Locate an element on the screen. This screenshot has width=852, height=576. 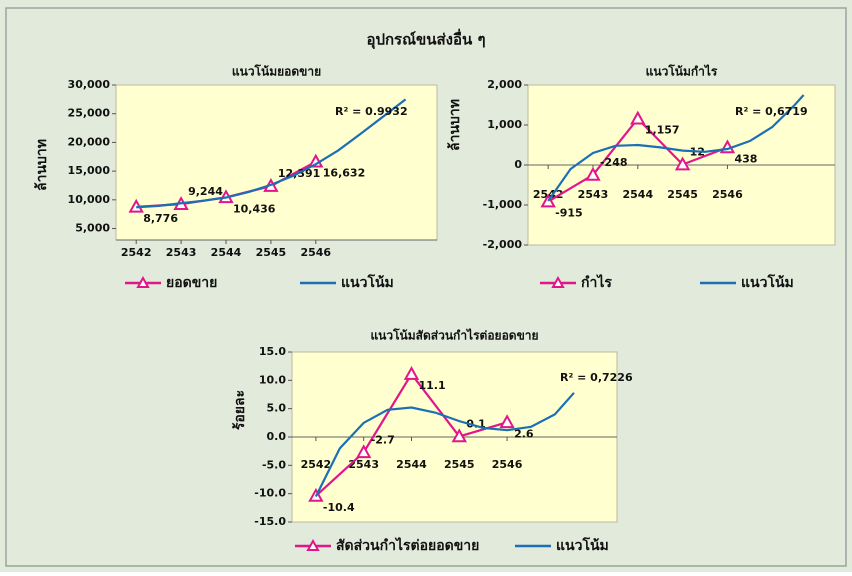
data-label: 1,157 is located at coordinates (662, 130).